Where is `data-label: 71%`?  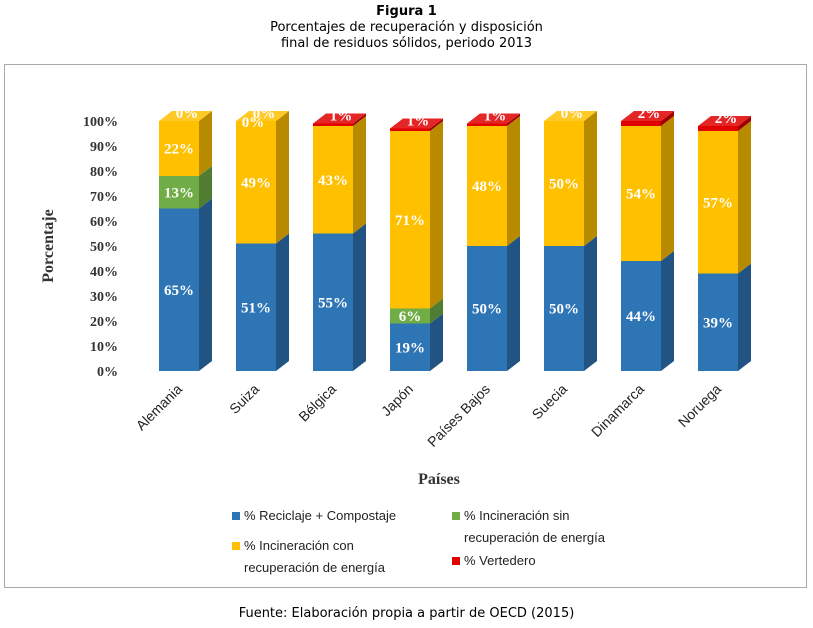
data-label: 71% is located at coordinates (410, 221).